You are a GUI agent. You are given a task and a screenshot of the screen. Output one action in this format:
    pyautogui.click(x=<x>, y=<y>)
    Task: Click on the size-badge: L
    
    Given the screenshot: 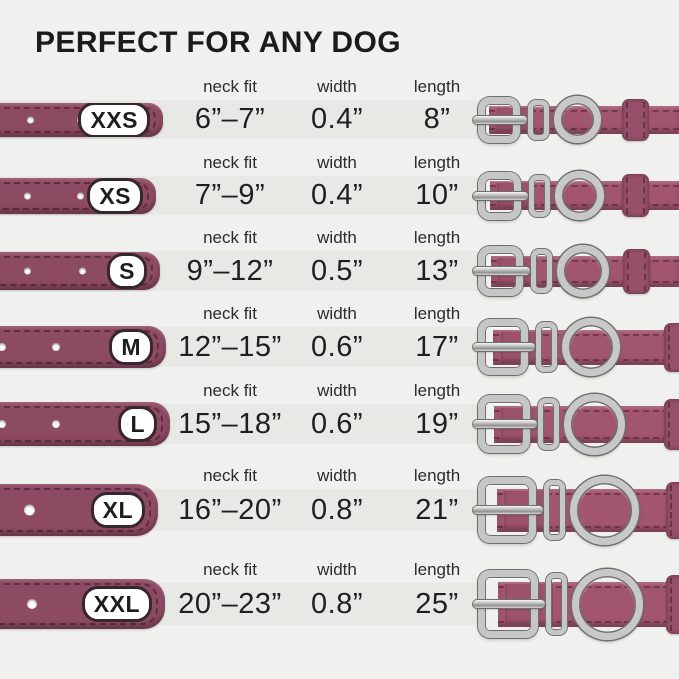 What is the action you would take?
    pyautogui.click(x=137, y=424)
    